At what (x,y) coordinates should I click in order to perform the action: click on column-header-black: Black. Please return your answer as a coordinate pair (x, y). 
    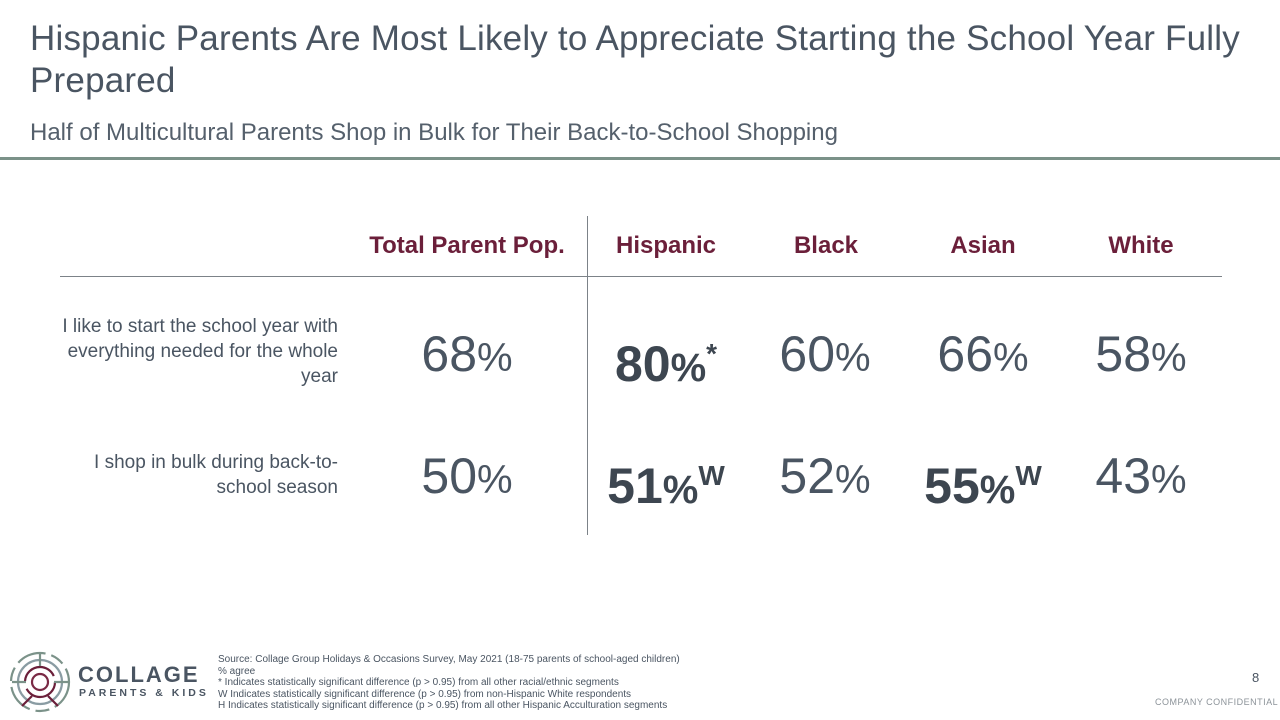
    Looking at the image, I should click on (826, 245).